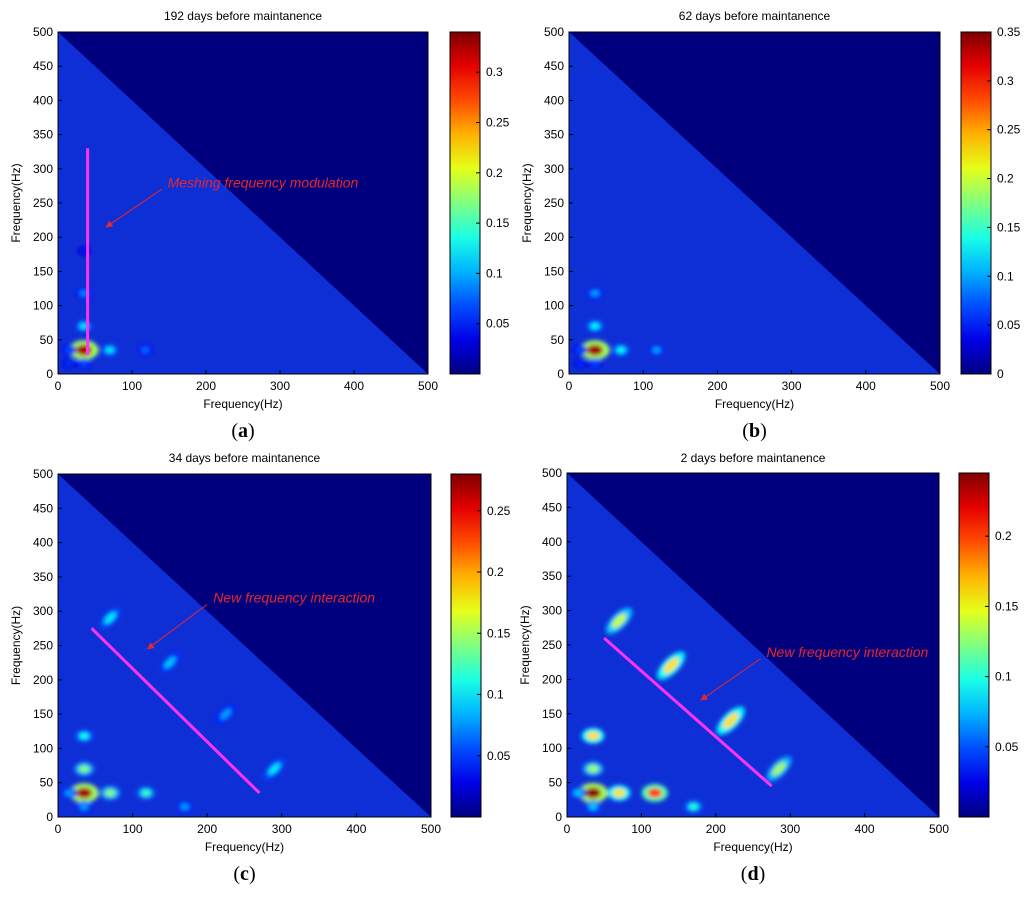  I want to click on chart-title: 2 days before maintanence, so click(753, 458).